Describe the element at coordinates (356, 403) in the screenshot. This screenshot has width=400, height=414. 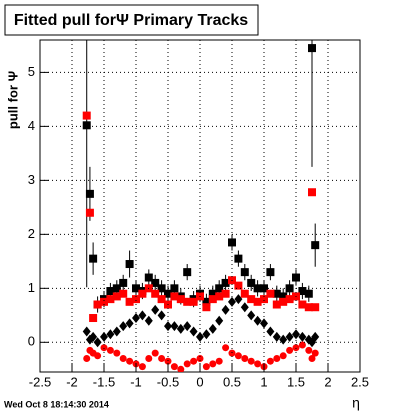
I see `x-axis-label: η` at that location.